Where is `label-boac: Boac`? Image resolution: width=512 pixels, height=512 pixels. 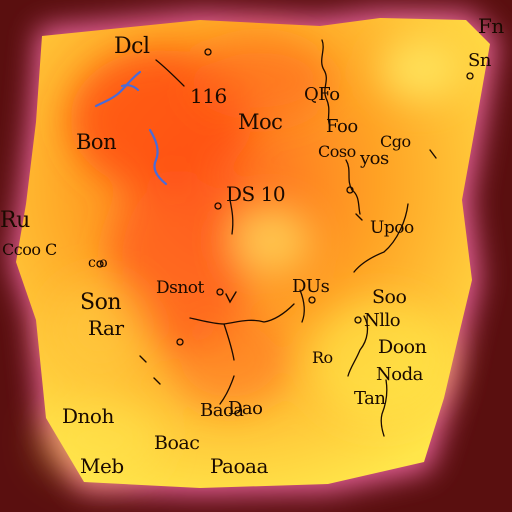
label-boac: Boac is located at coordinates (177, 443).